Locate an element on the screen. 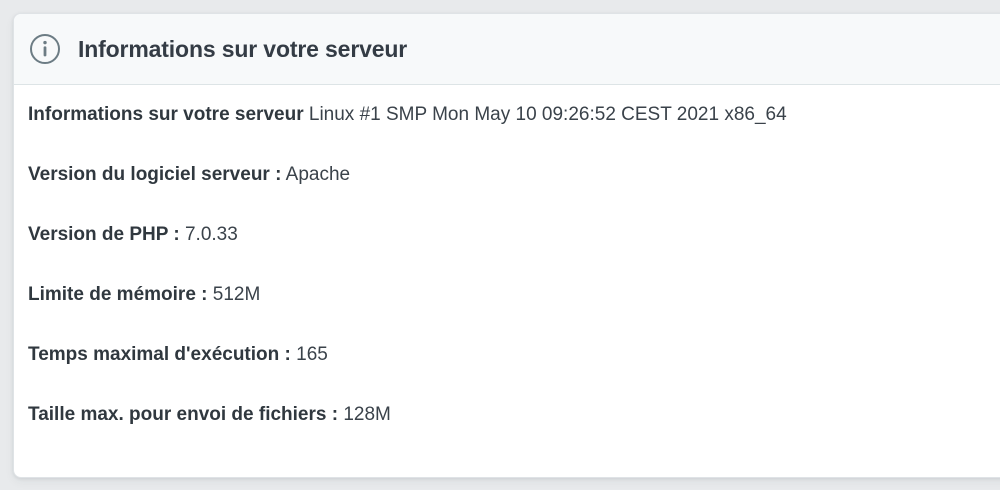 This screenshot has width=1000, height=490. info-row: Temps maximal d'exécution : 165 is located at coordinates (514, 354).